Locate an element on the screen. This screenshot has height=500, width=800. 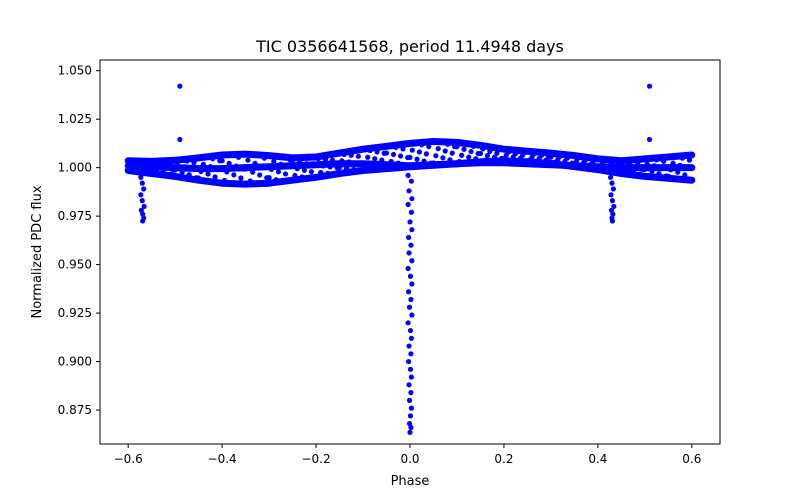
y-axis-label: Normalized PDC flux is located at coordinates (37, 251).